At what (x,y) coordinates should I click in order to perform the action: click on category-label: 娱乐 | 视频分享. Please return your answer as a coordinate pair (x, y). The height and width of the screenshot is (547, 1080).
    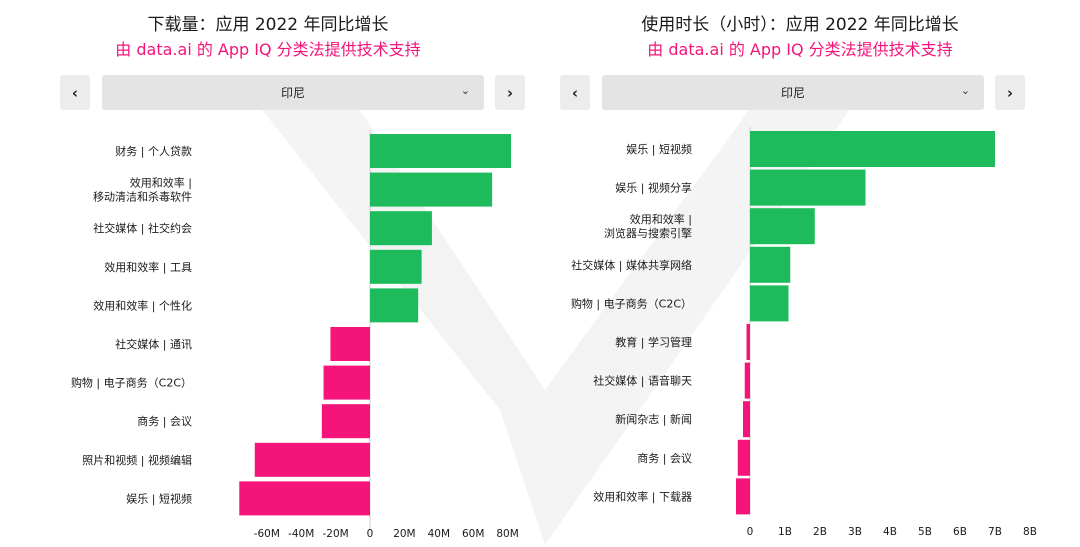
    Looking at the image, I should click on (653, 188).